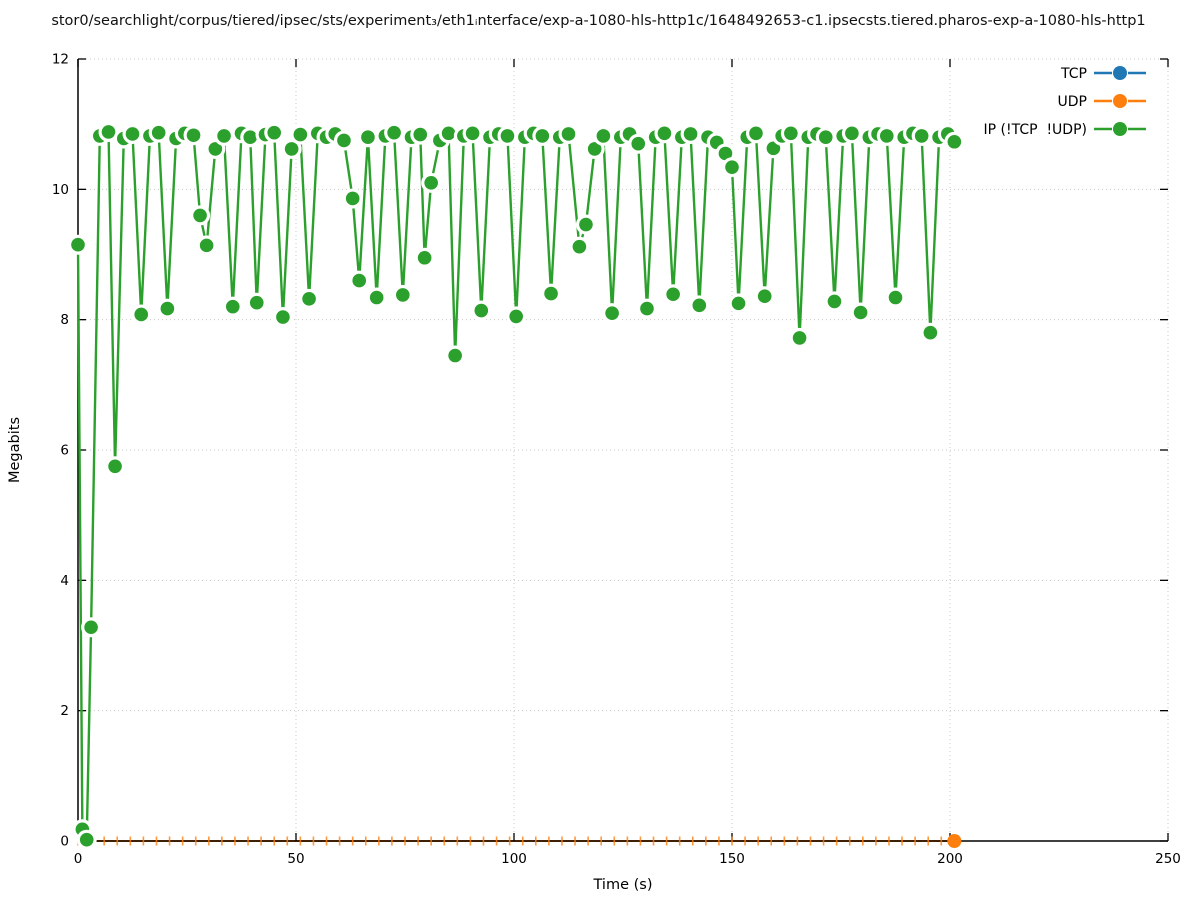 Image resolution: width=1197 pixels, height=900 pixels. Describe the element at coordinates (732, 859) in the screenshot. I see `x-tick-label: 150` at that location.